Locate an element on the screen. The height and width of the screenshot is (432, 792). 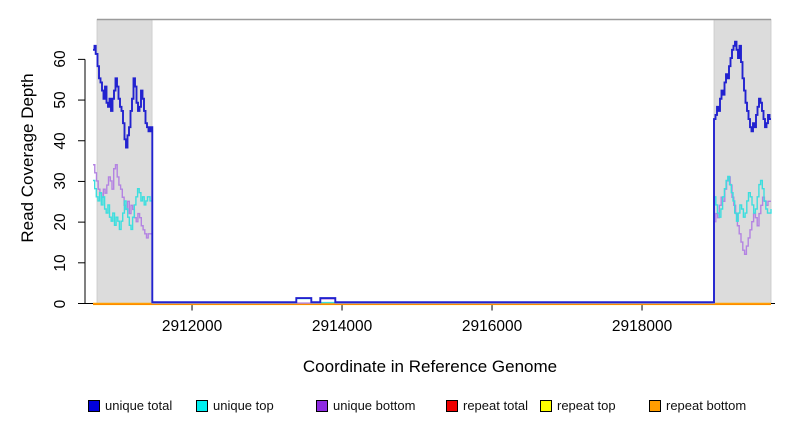
legend-swatch-unique-top is located at coordinates (202, 406).